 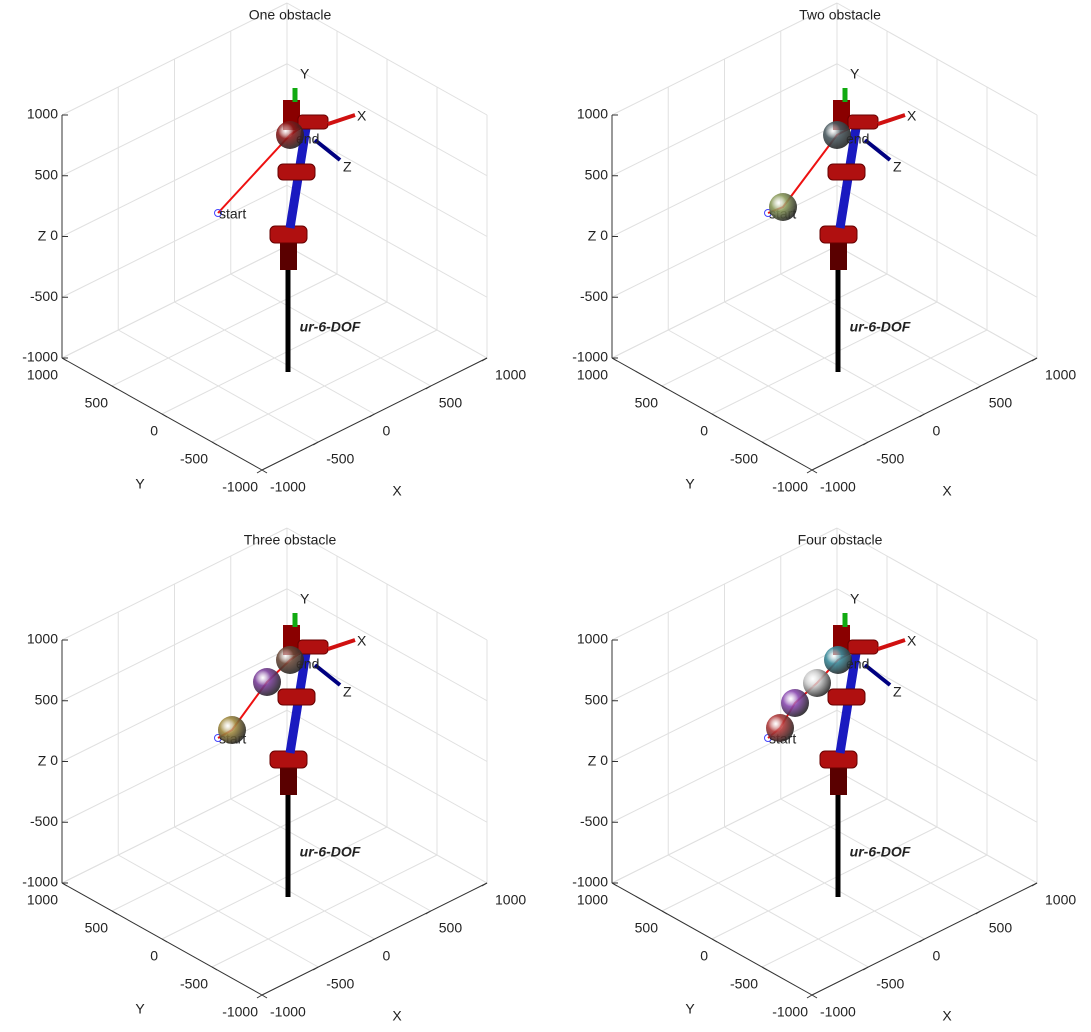 What do you see at coordinates (857, 139) in the screenshot?
I see `end-label: end` at bounding box center [857, 139].